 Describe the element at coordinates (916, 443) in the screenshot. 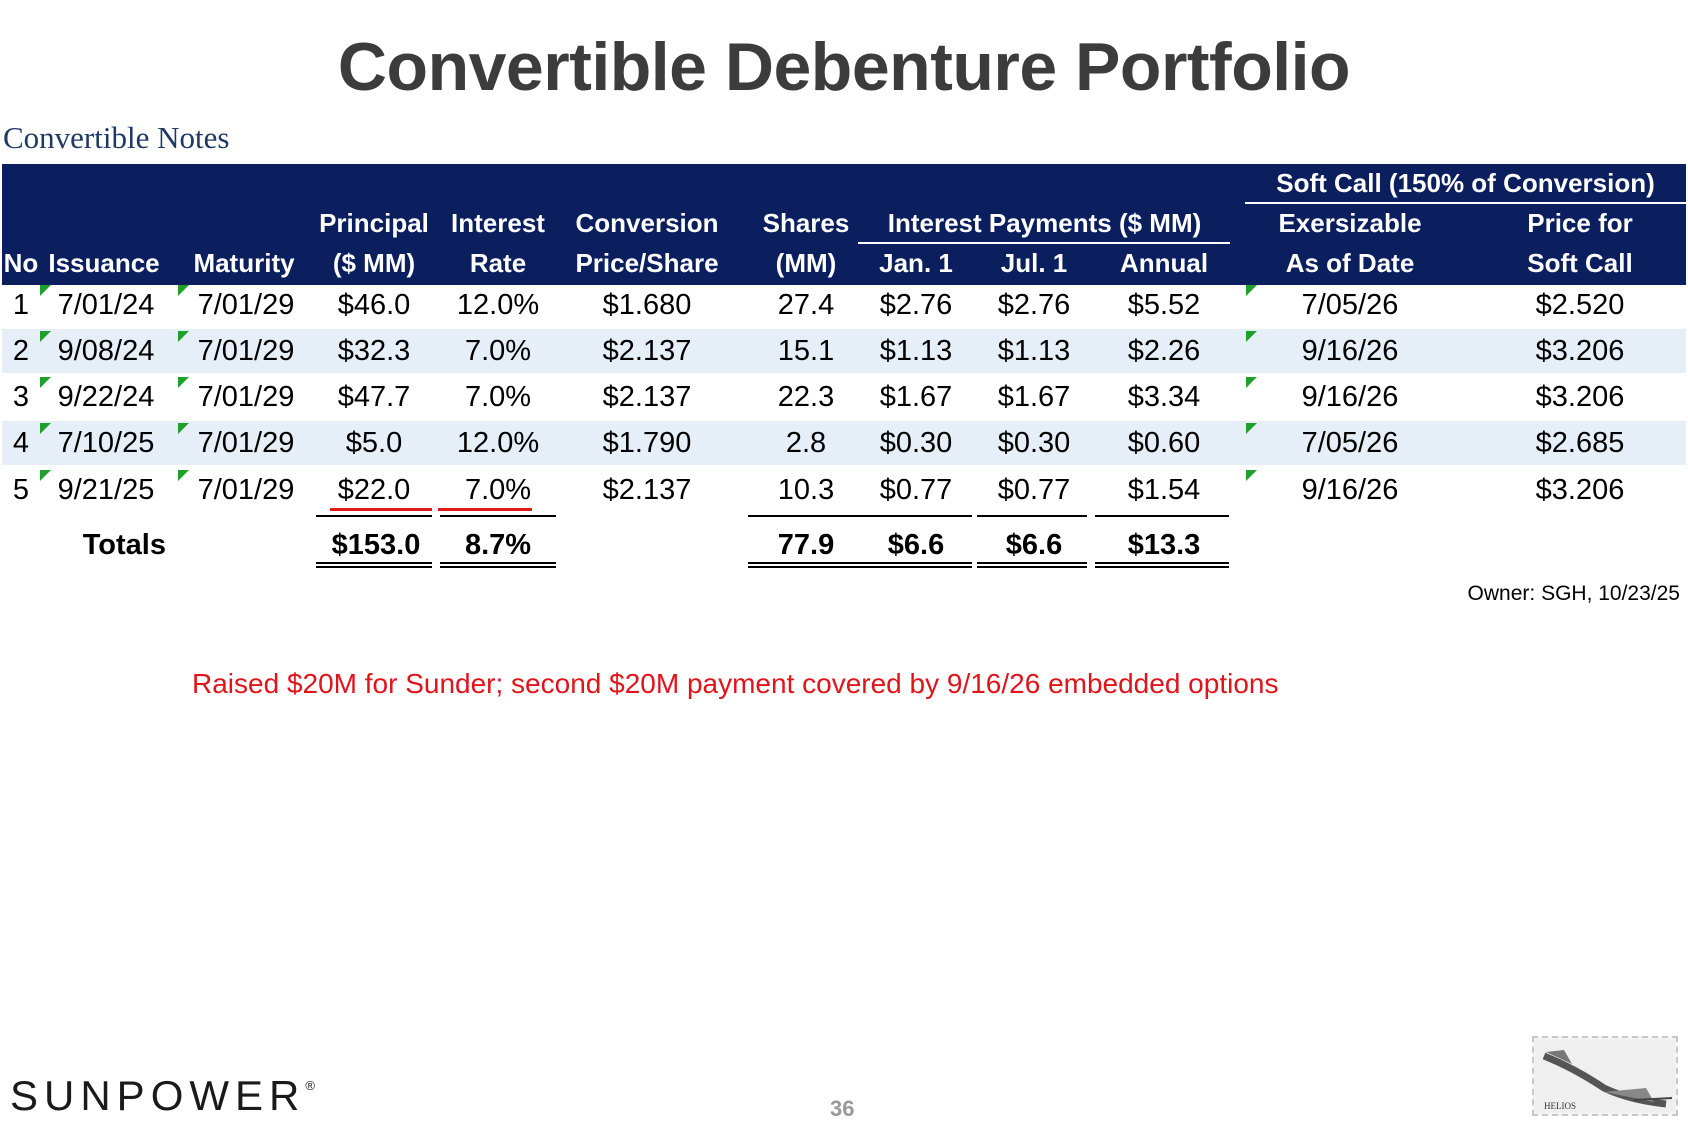

I see `cell-jan: $0.30` at that location.